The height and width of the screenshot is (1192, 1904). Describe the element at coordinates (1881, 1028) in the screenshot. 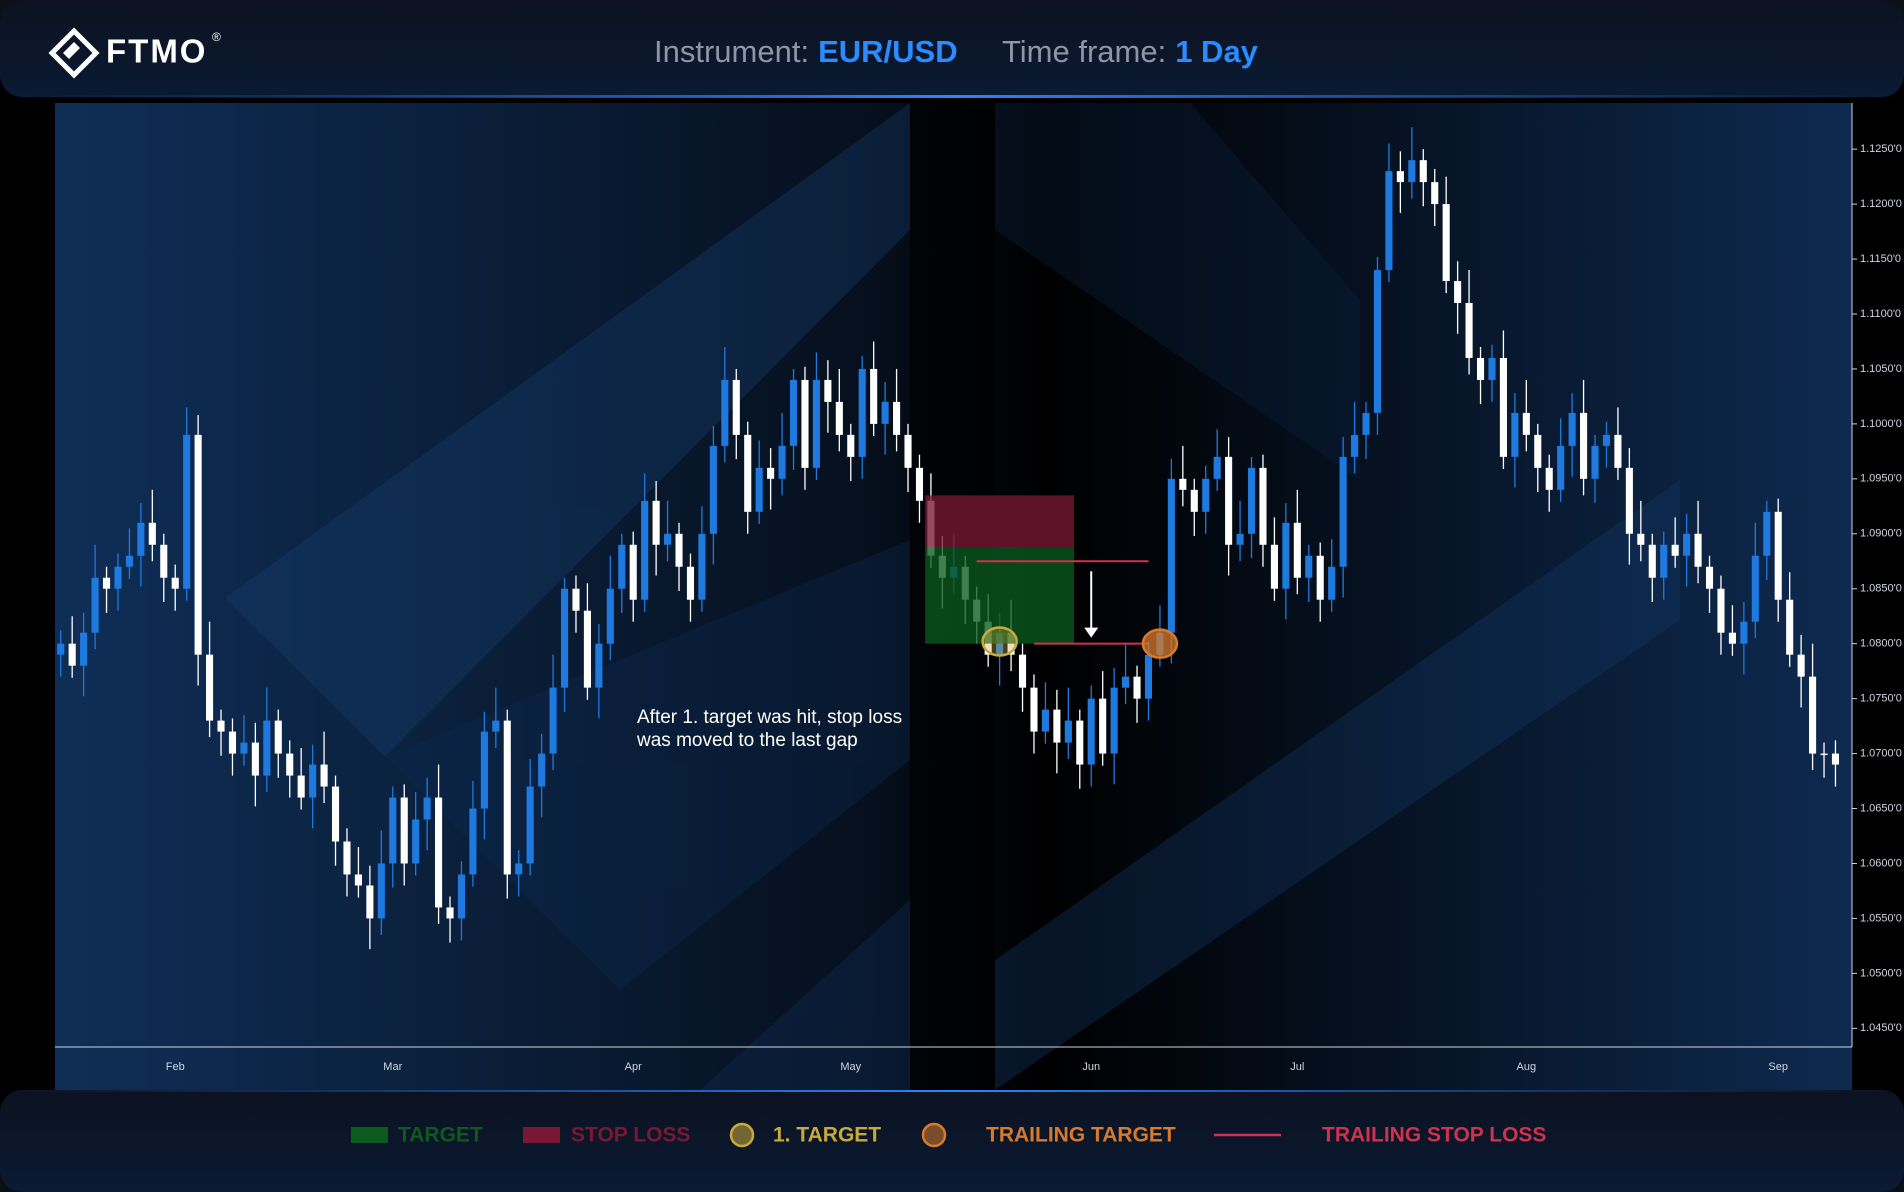

I see `y-tick-label: 1.0450'0` at that location.